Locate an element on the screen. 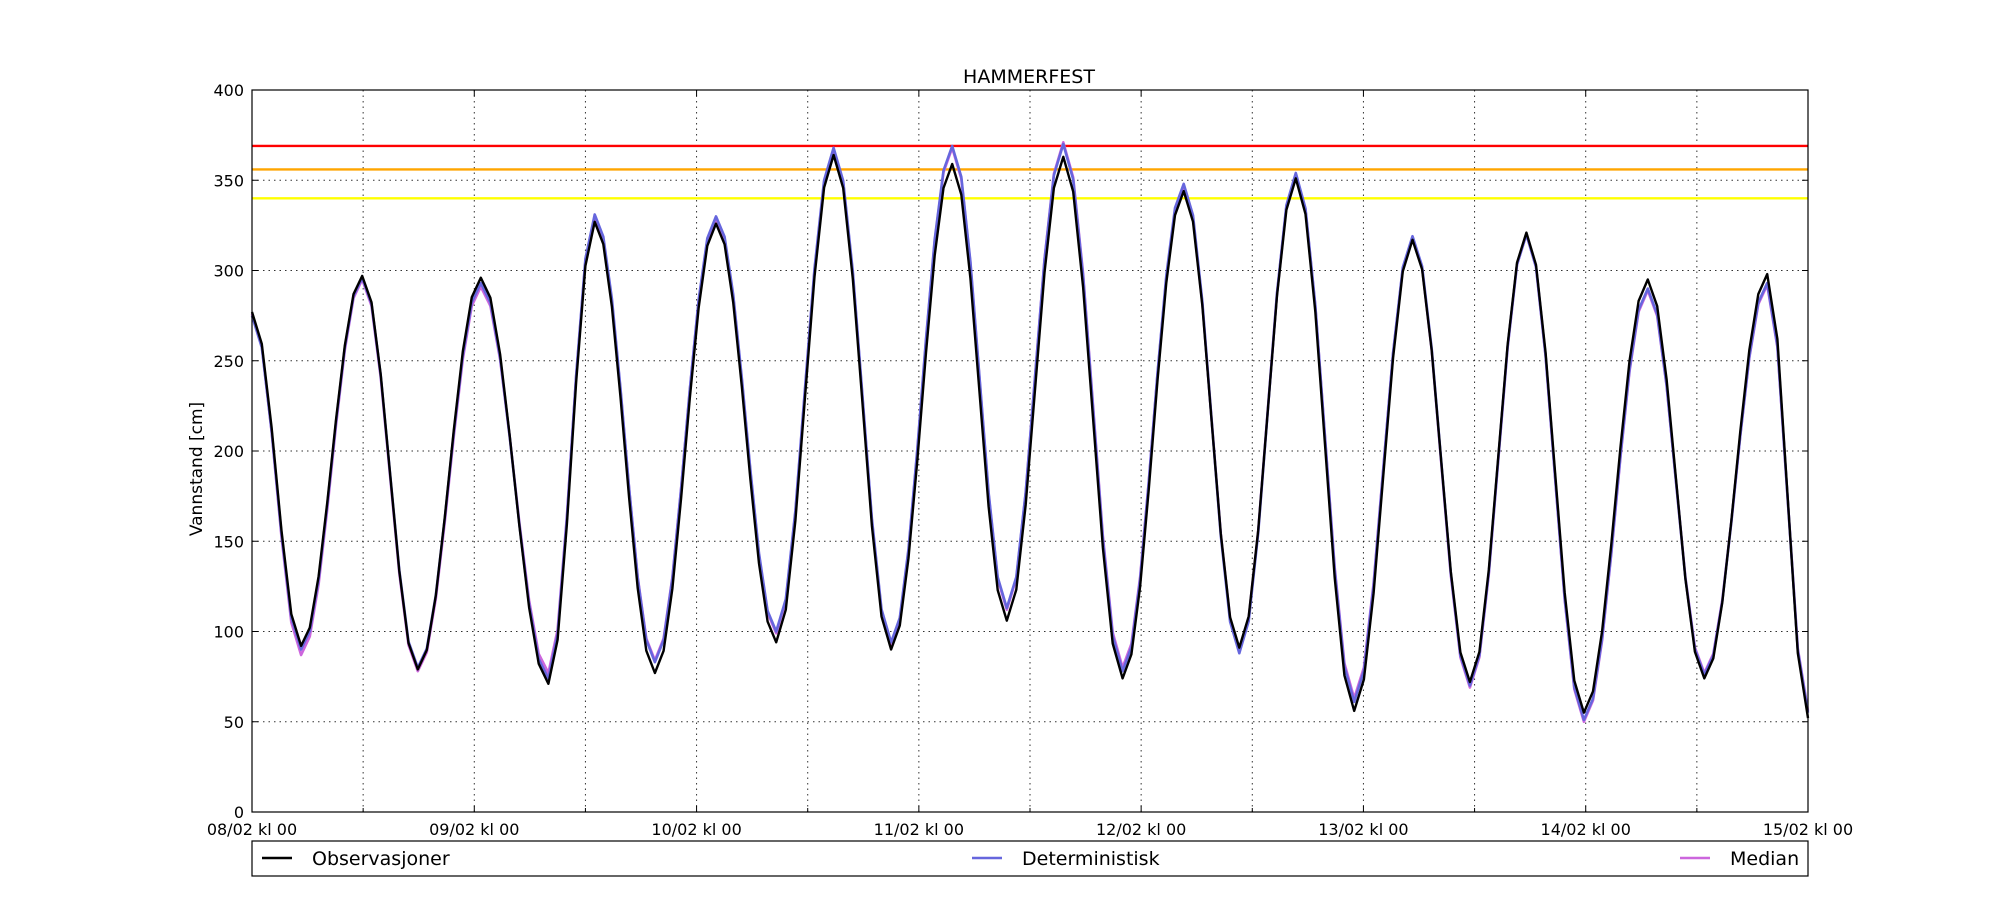  legend-label-observasjoner: Observasjoner is located at coordinates (381, 859).